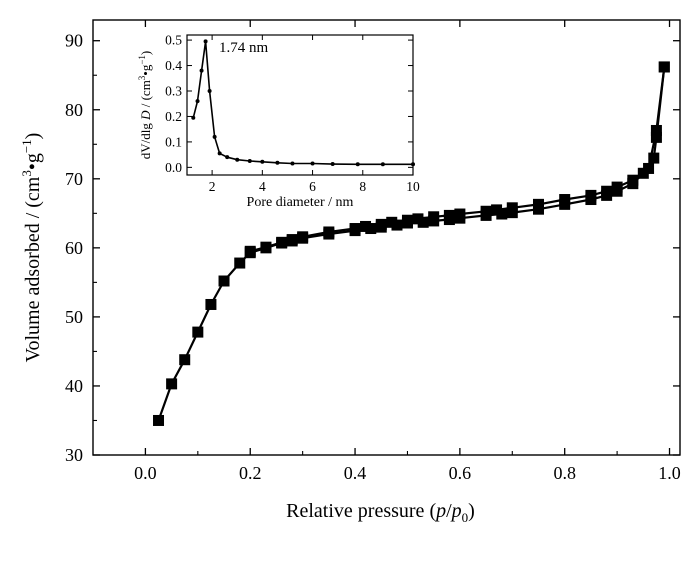 The image size is (700, 573). Describe the element at coordinates (173, 91) in the screenshot. I see `inset-y-tick-label: 0.3` at that location.